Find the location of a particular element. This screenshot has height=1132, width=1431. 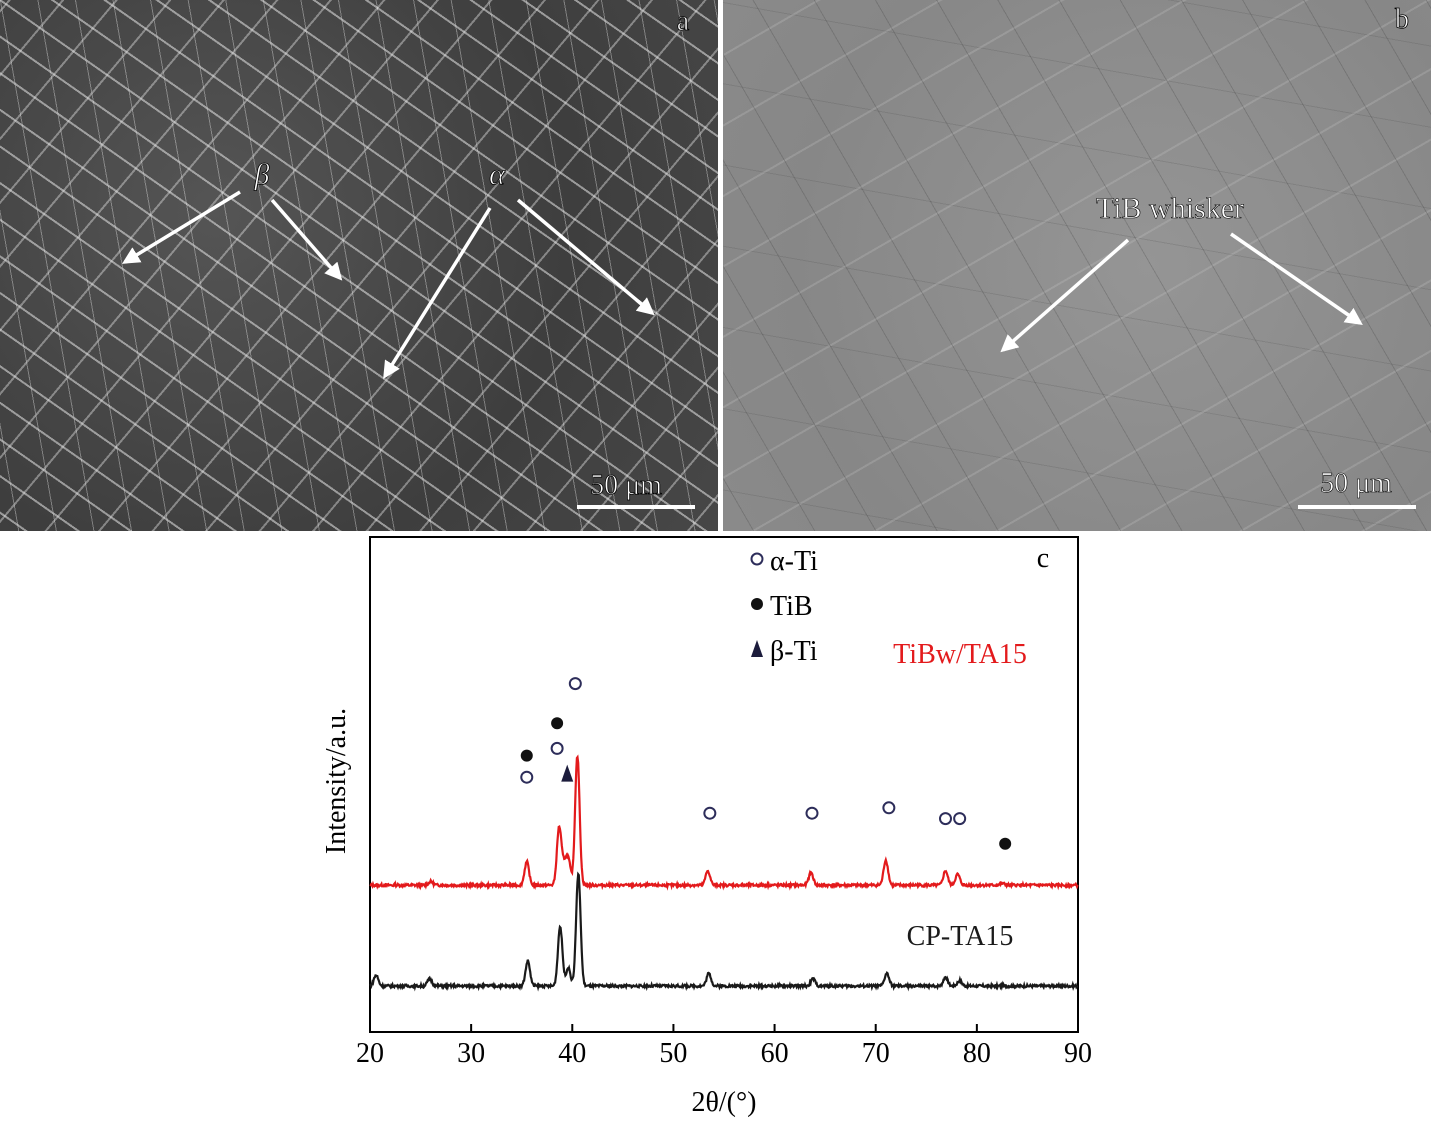

chart-panel-letter: c is located at coordinates (1043, 558).